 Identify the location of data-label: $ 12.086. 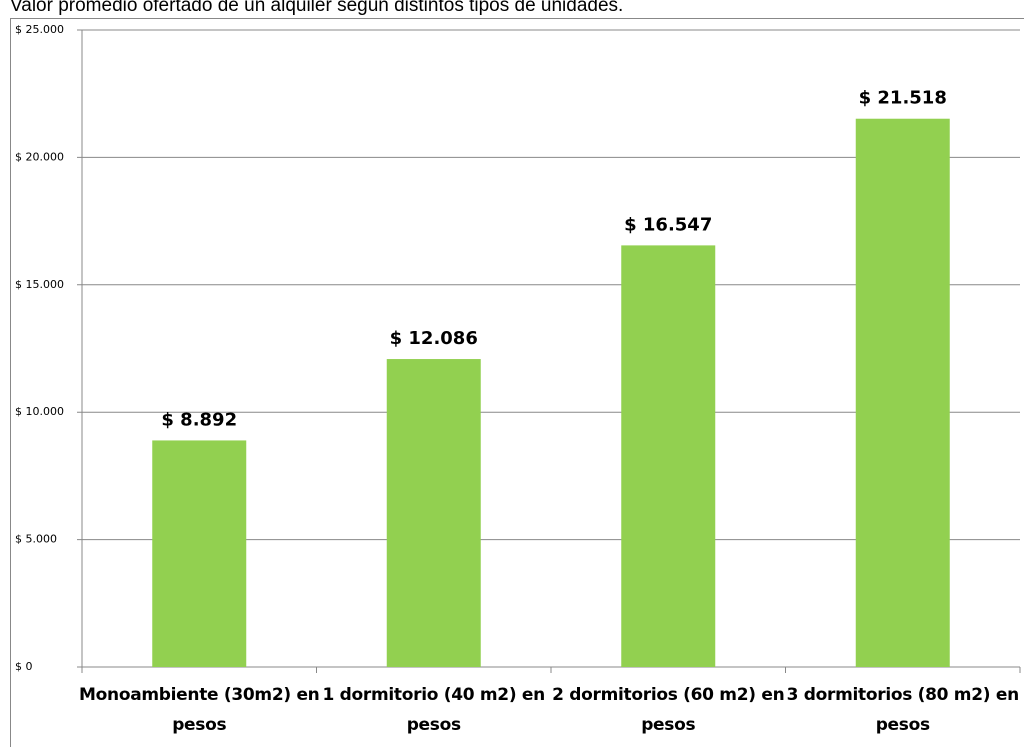
(434, 338).